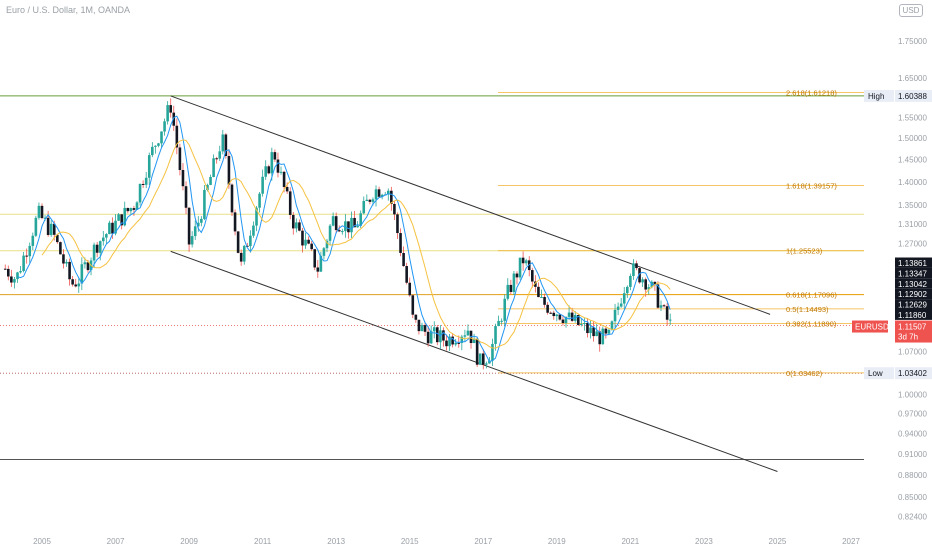 Image resolution: width=932 pixels, height=555 pixels. What do you see at coordinates (912, 517) in the screenshot?
I see `y-tick-label: 0.82400` at bounding box center [912, 517].